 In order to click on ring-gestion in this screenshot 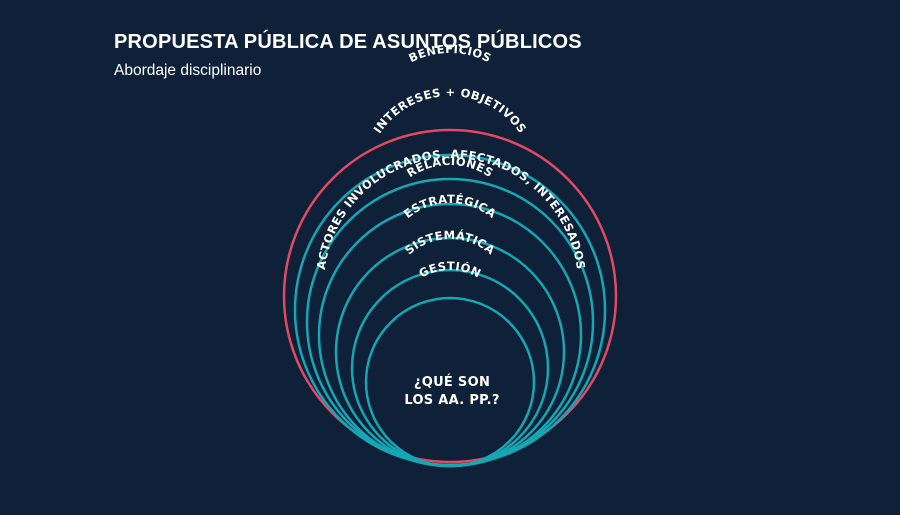, I will do `click(450, 382)`.